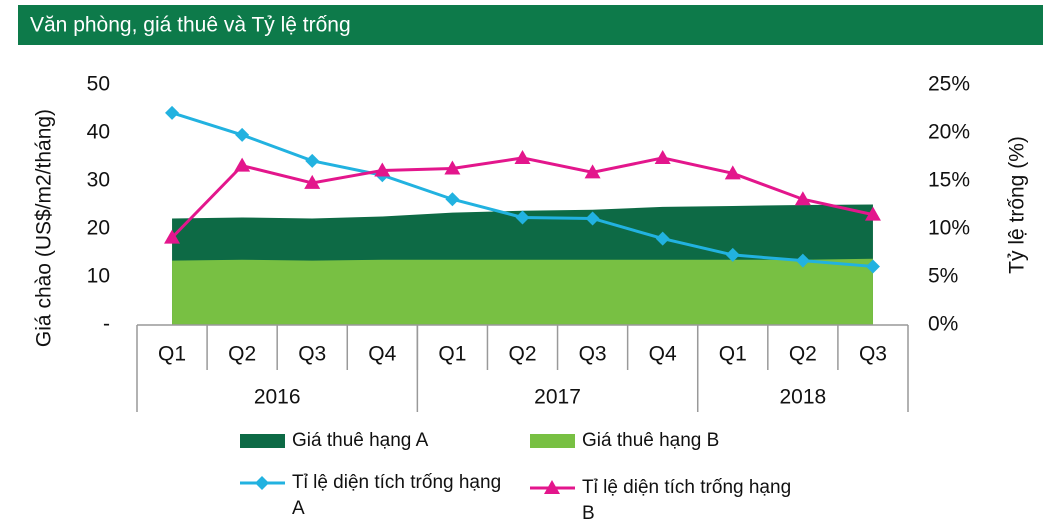 The width and height of the screenshot is (1063, 529). I want to click on y-axis-label: Giá chào (US$/m2/tháng), so click(44, 228).